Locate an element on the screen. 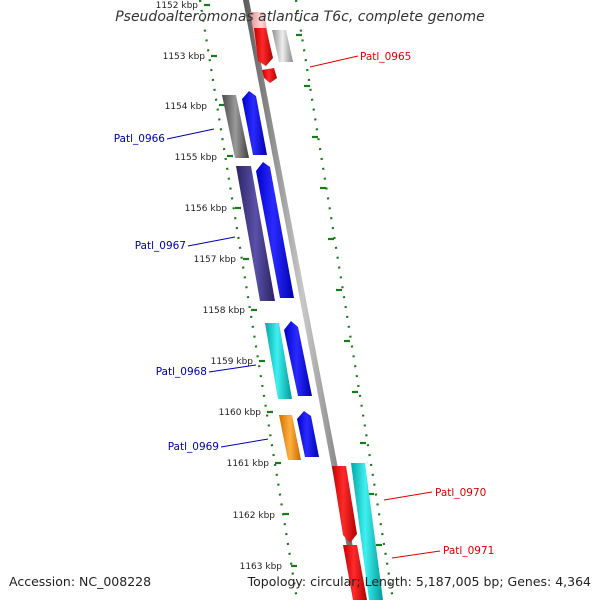 The width and height of the screenshot is (600, 600). tick-label: 1163 kbp is located at coordinates (261, 567).